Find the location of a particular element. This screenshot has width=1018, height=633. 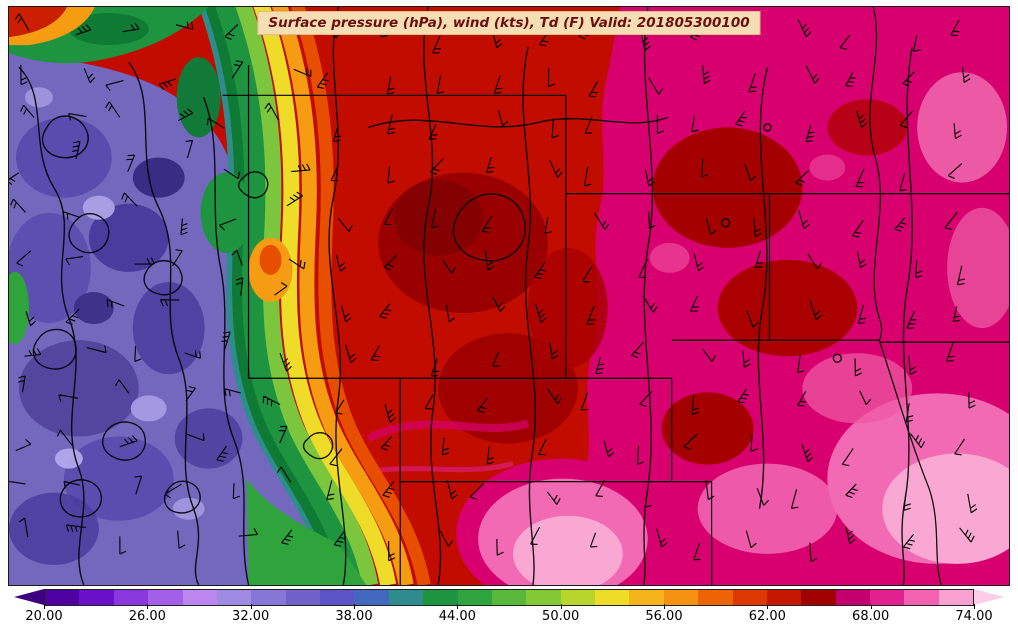

colorbar is located at coordinates (509, 597).